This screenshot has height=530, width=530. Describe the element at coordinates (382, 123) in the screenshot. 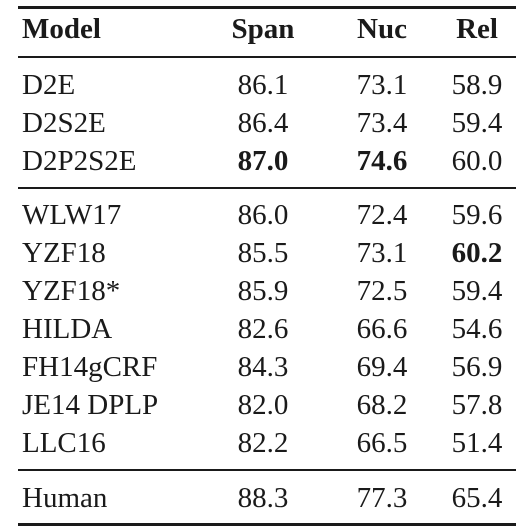

I see `cell-nuc: 73.4` at that location.